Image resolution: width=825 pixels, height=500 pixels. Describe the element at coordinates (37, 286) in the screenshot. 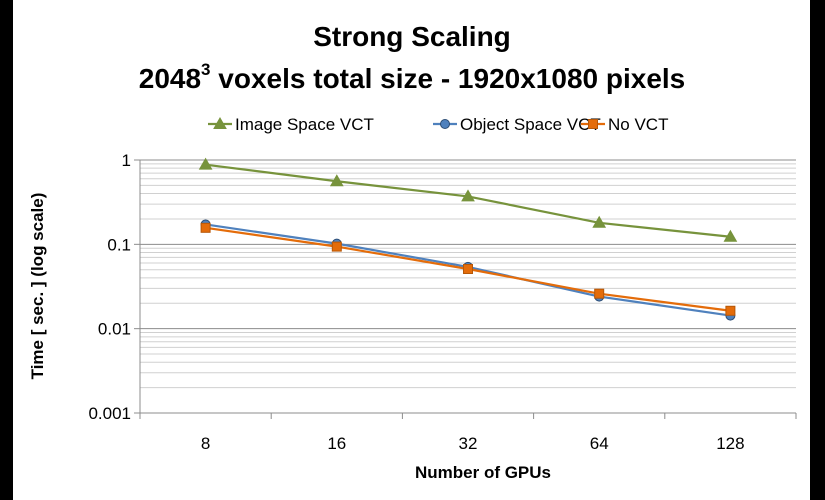

I see `y-axis-label: Time [ sec. ] (log scale)` at that location.